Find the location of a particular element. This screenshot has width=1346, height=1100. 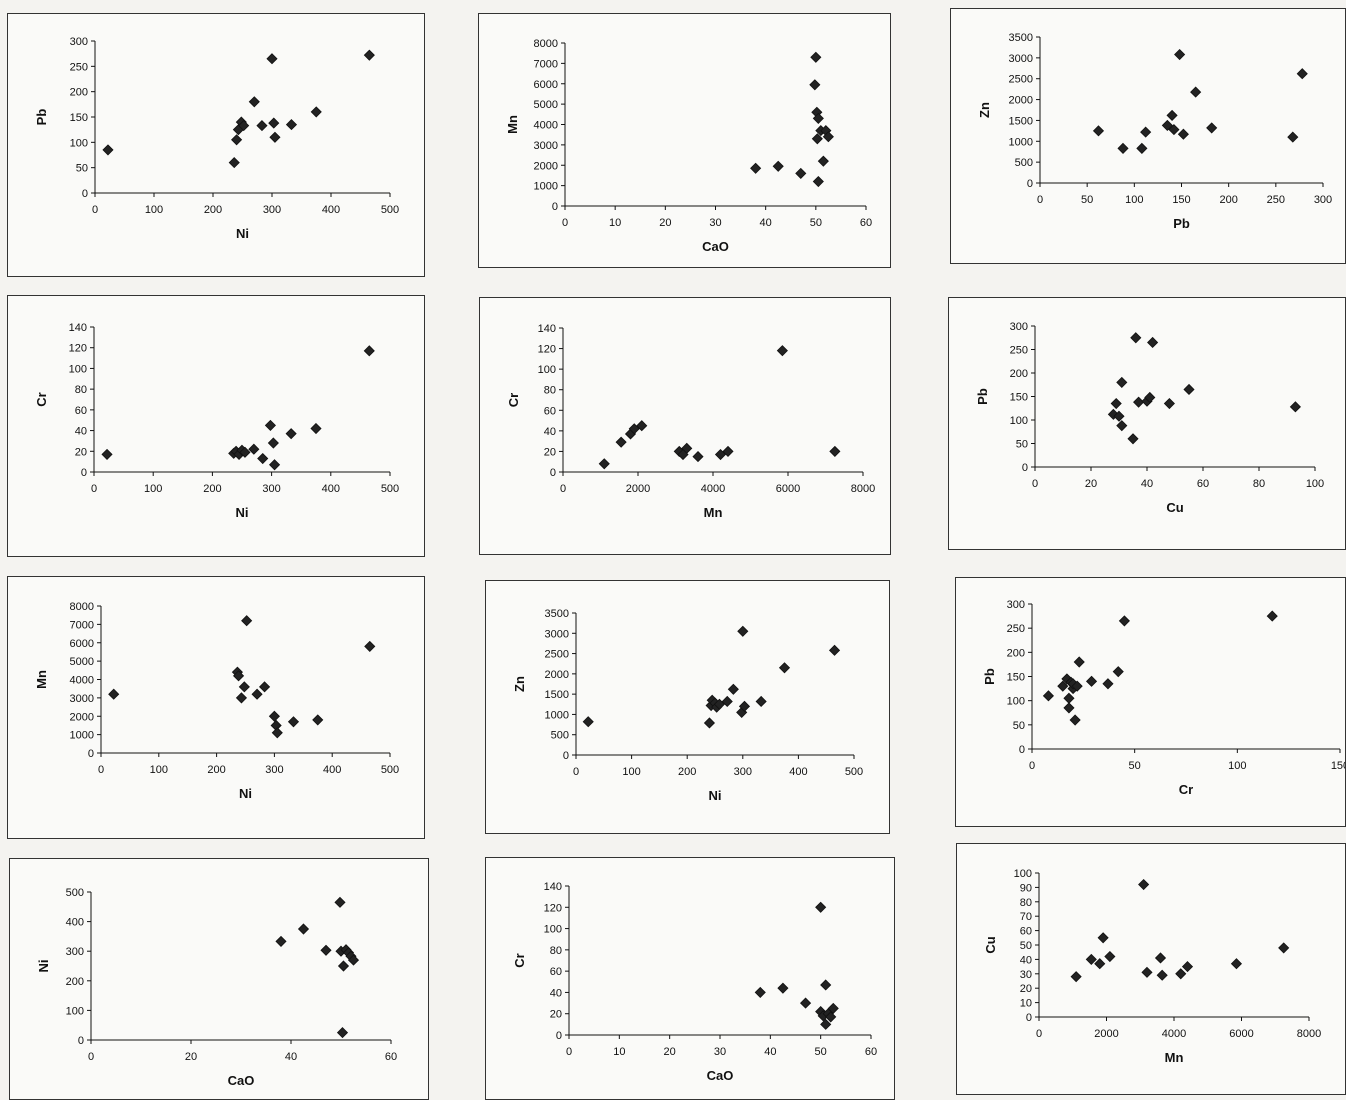

chart-svg: 0 20 40 60 80 100 120 140 0 2000 4000 6000 8000 Mn Cr is located at coordinates (690, 421).